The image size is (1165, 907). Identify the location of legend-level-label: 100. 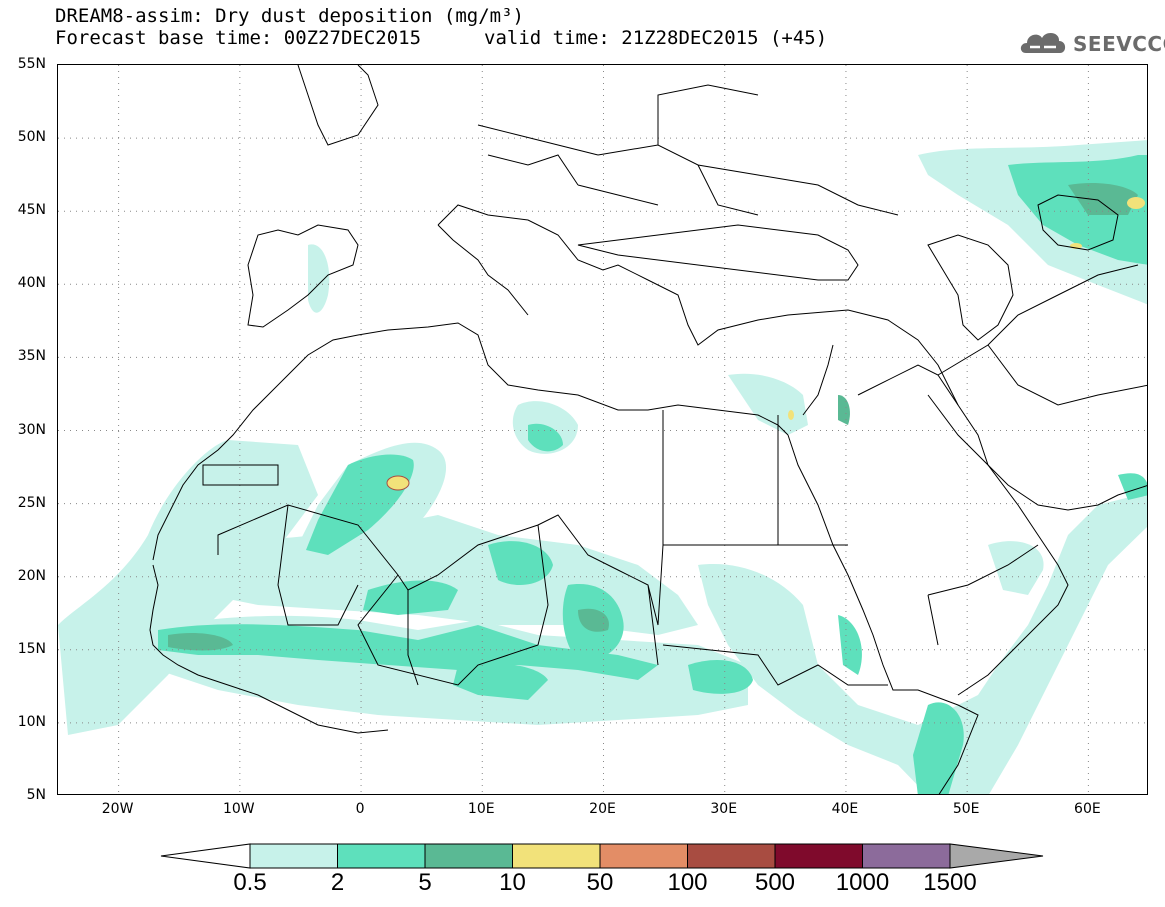
(687, 882).